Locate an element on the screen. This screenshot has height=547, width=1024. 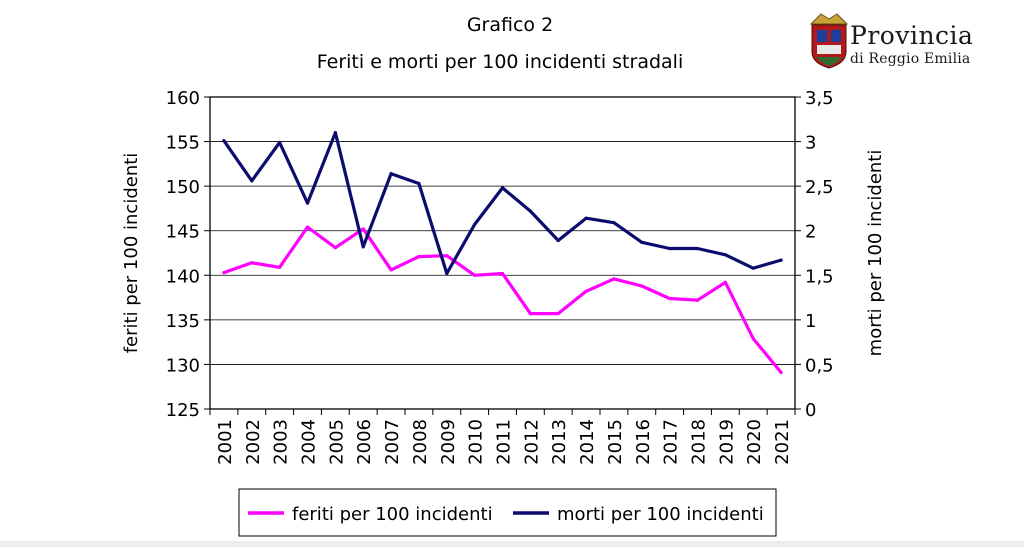
y-right-tick-label: 3 is located at coordinates (810, 143).